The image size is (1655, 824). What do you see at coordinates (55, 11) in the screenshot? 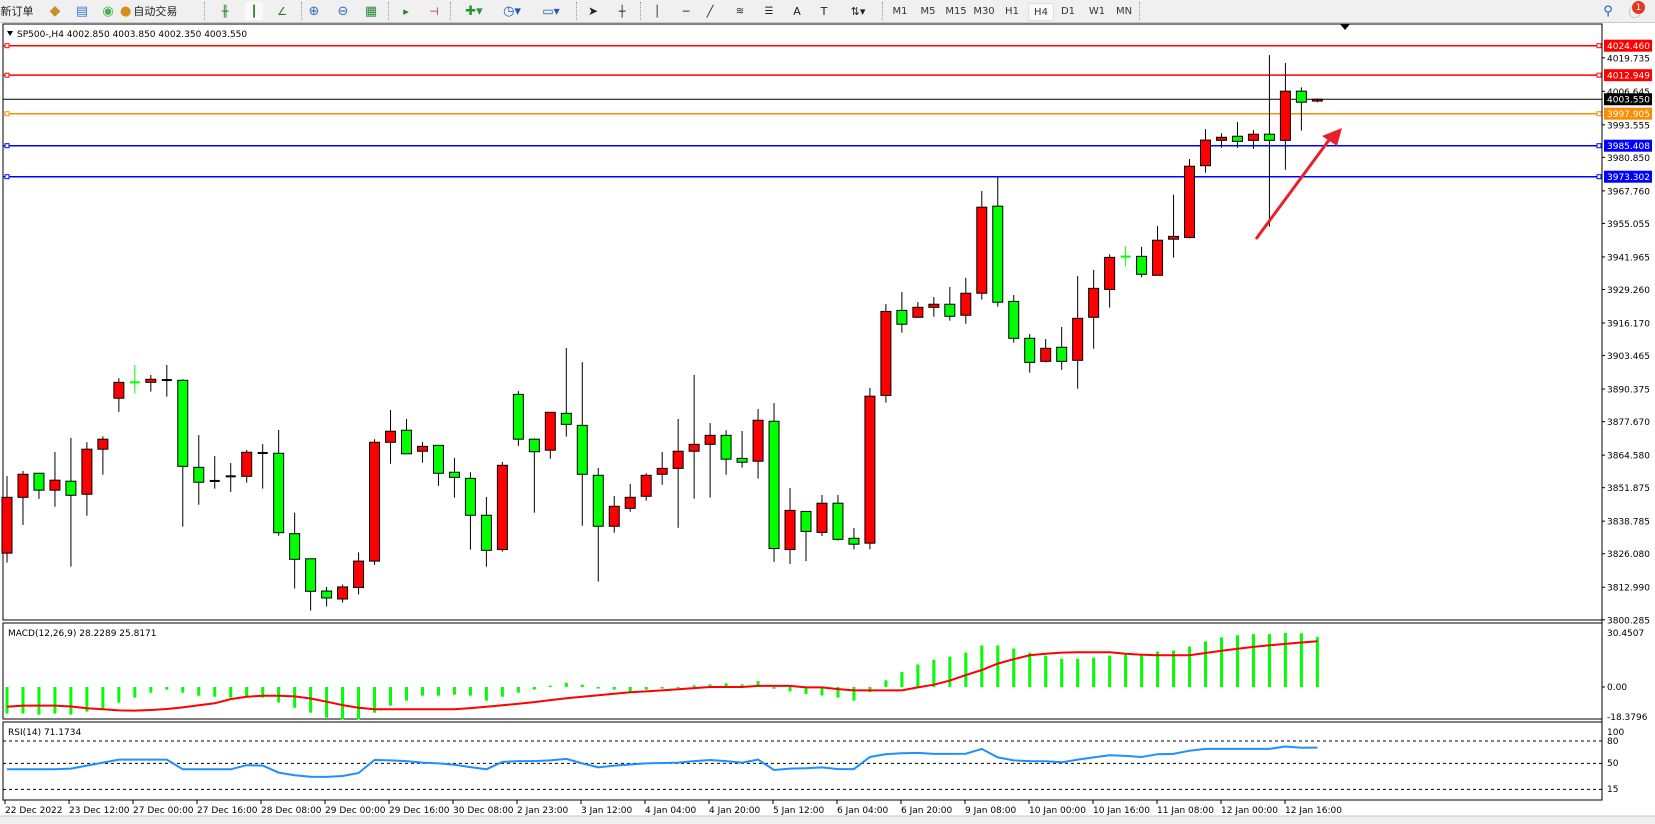
I see `orders-icon: ◆` at bounding box center [55, 11].